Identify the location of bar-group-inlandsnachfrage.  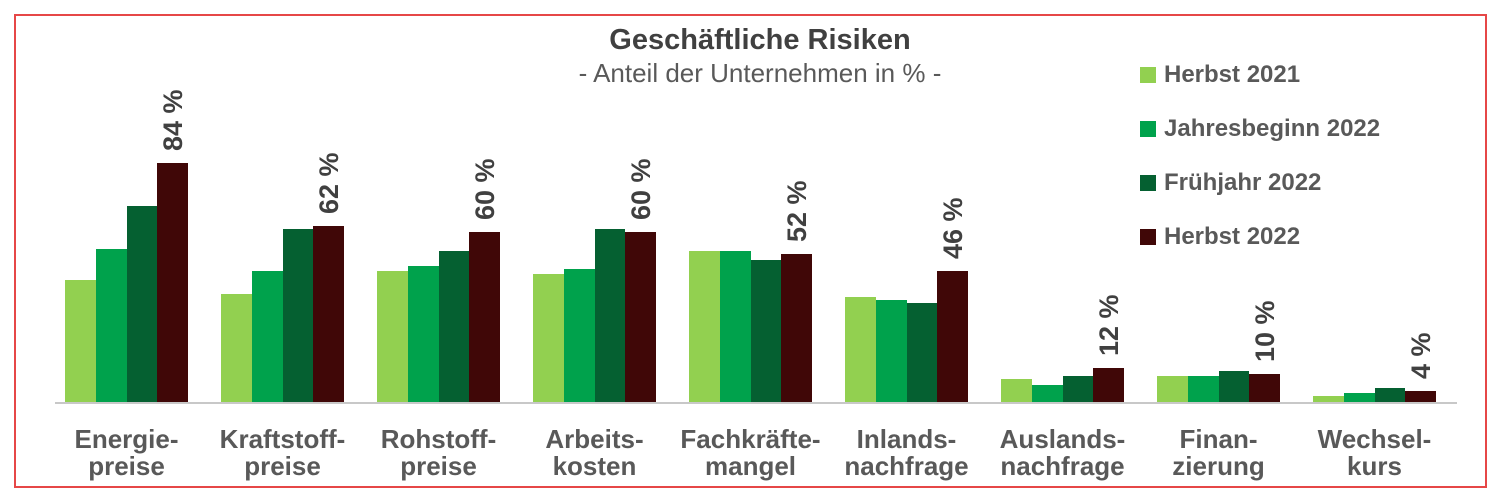
(906, 201).